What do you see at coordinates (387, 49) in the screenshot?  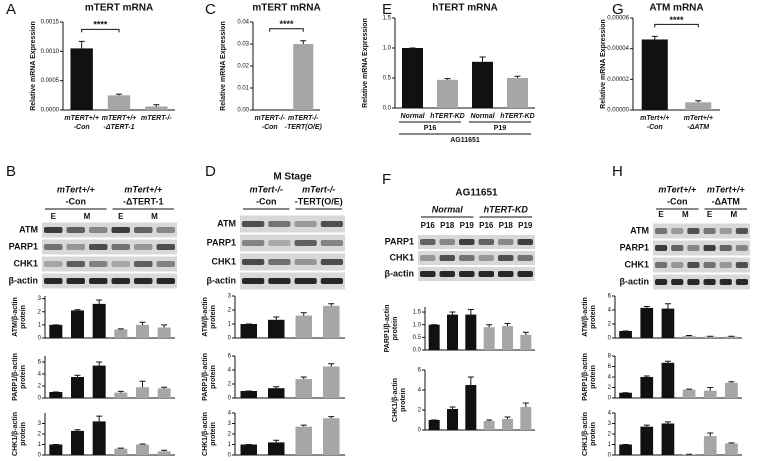 I see `y-tick-label: 1.0` at bounding box center [387, 49].